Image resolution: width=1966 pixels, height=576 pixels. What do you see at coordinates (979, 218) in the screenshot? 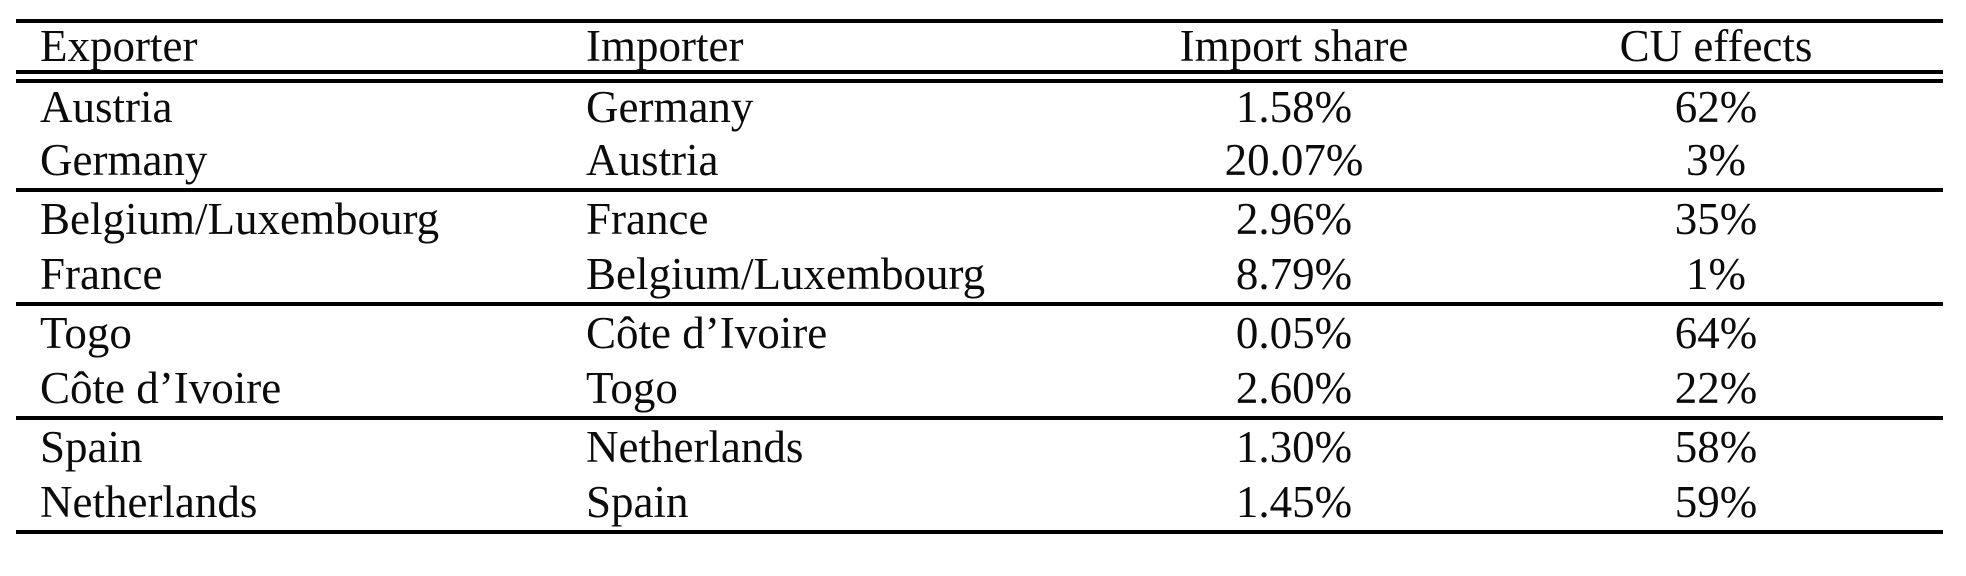
I see `table-row: Belgium/Luxembourg France 2.96% 35%` at bounding box center [979, 218].